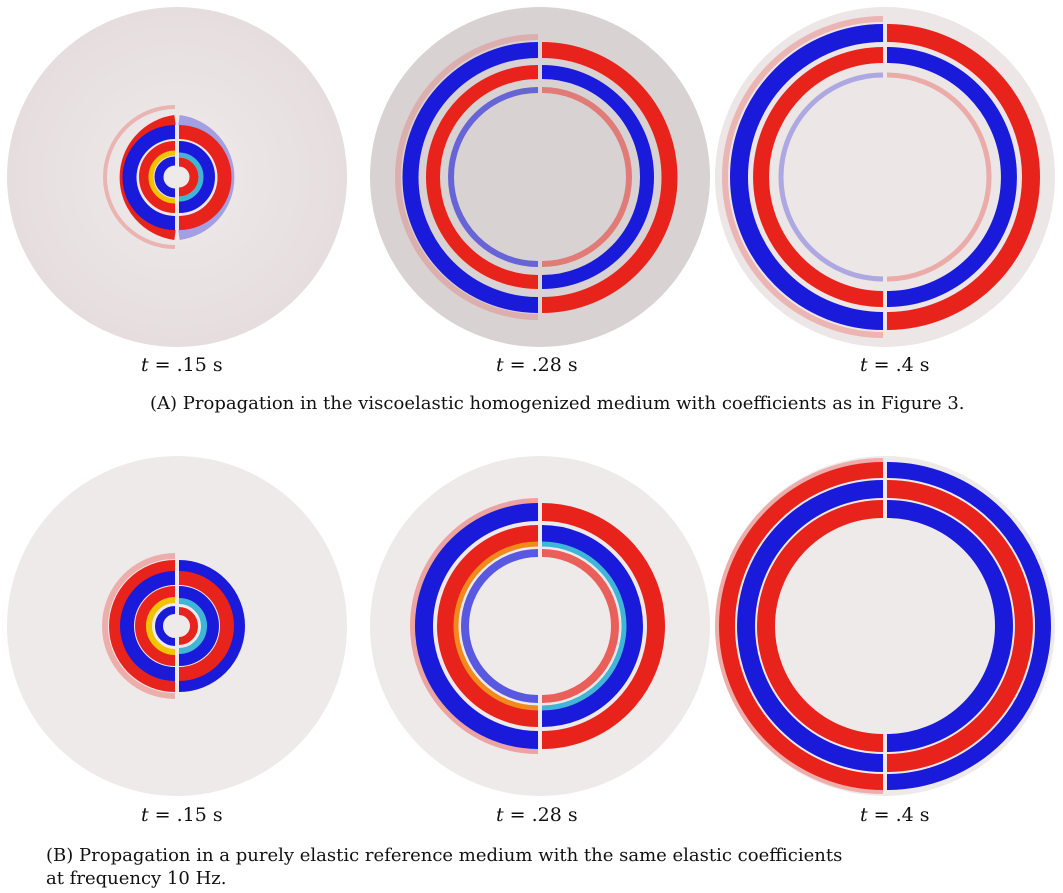  I want to click on time-label-b2: t = .28 s, so click(537, 815).